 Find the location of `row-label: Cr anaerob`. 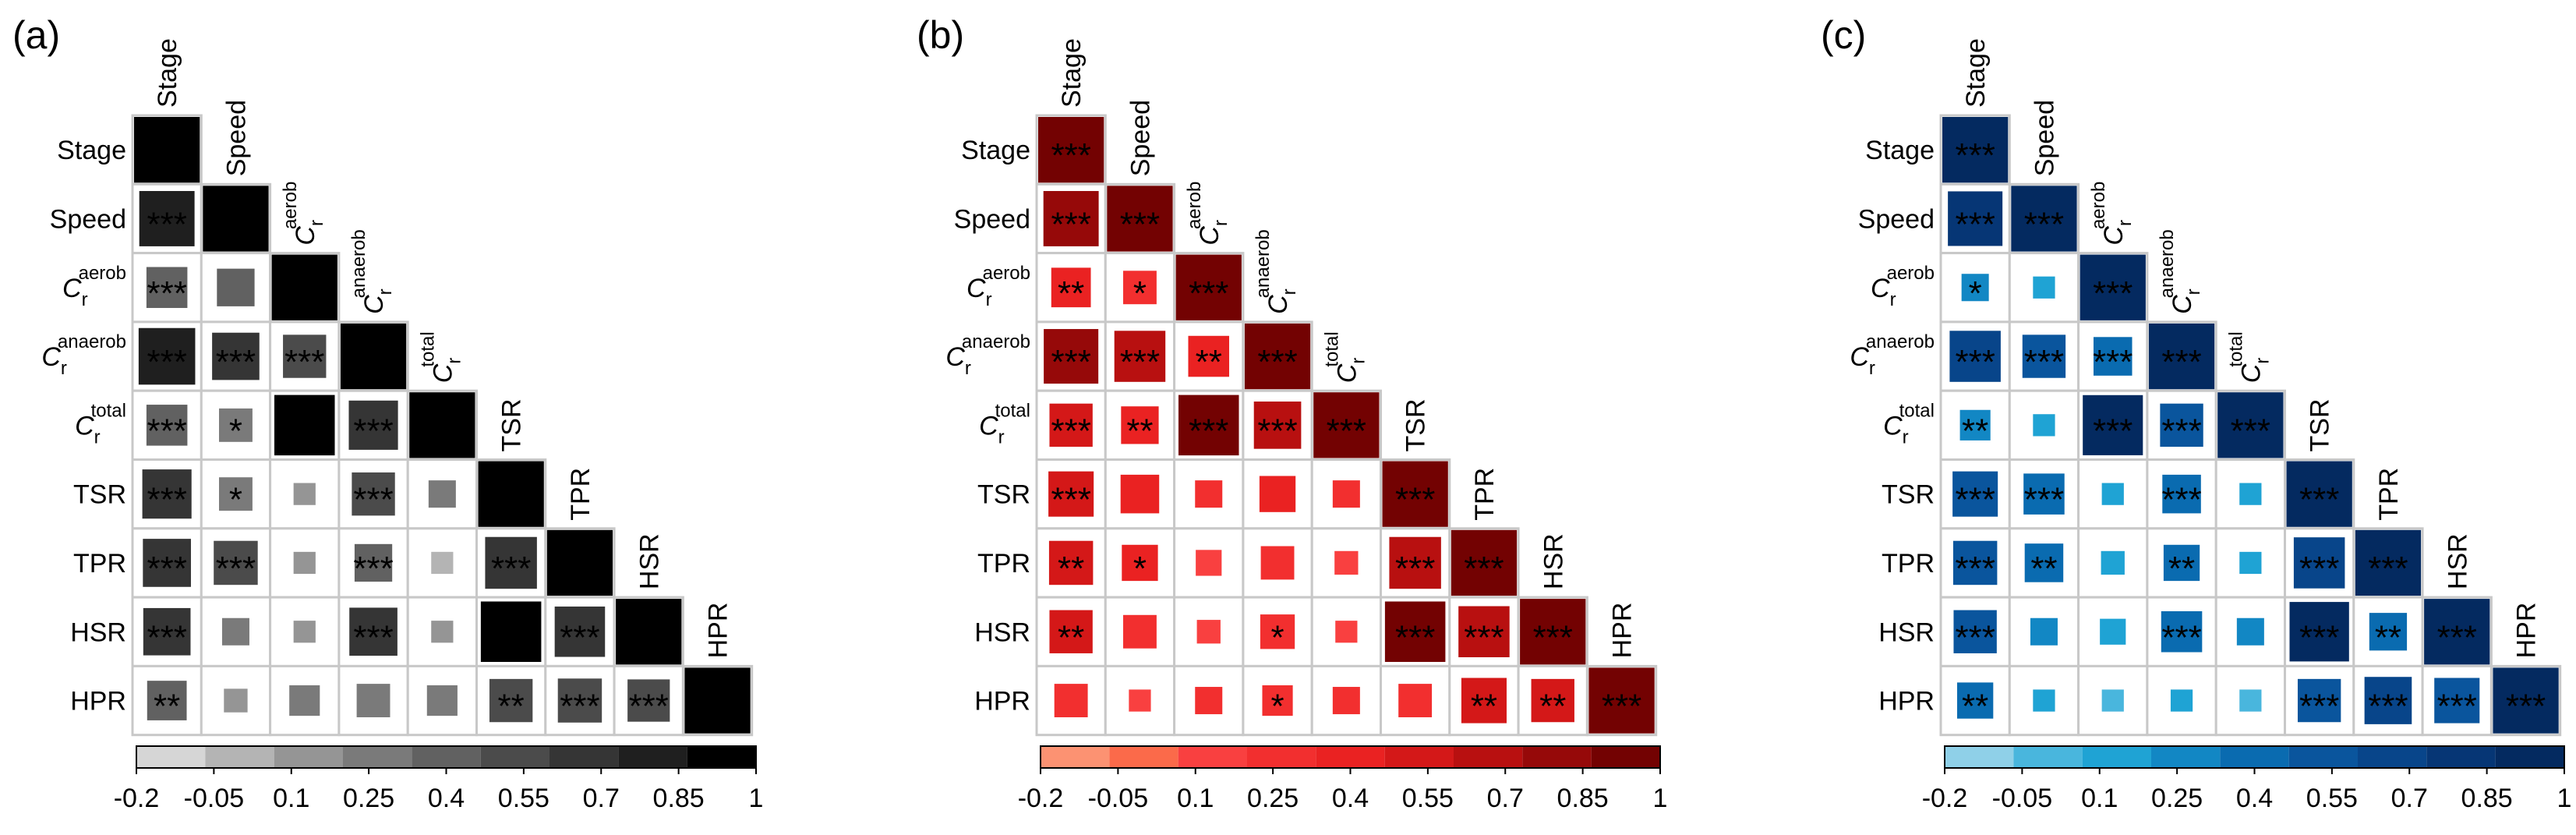

row-label: Cr anaerob is located at coordinates (83, 355).